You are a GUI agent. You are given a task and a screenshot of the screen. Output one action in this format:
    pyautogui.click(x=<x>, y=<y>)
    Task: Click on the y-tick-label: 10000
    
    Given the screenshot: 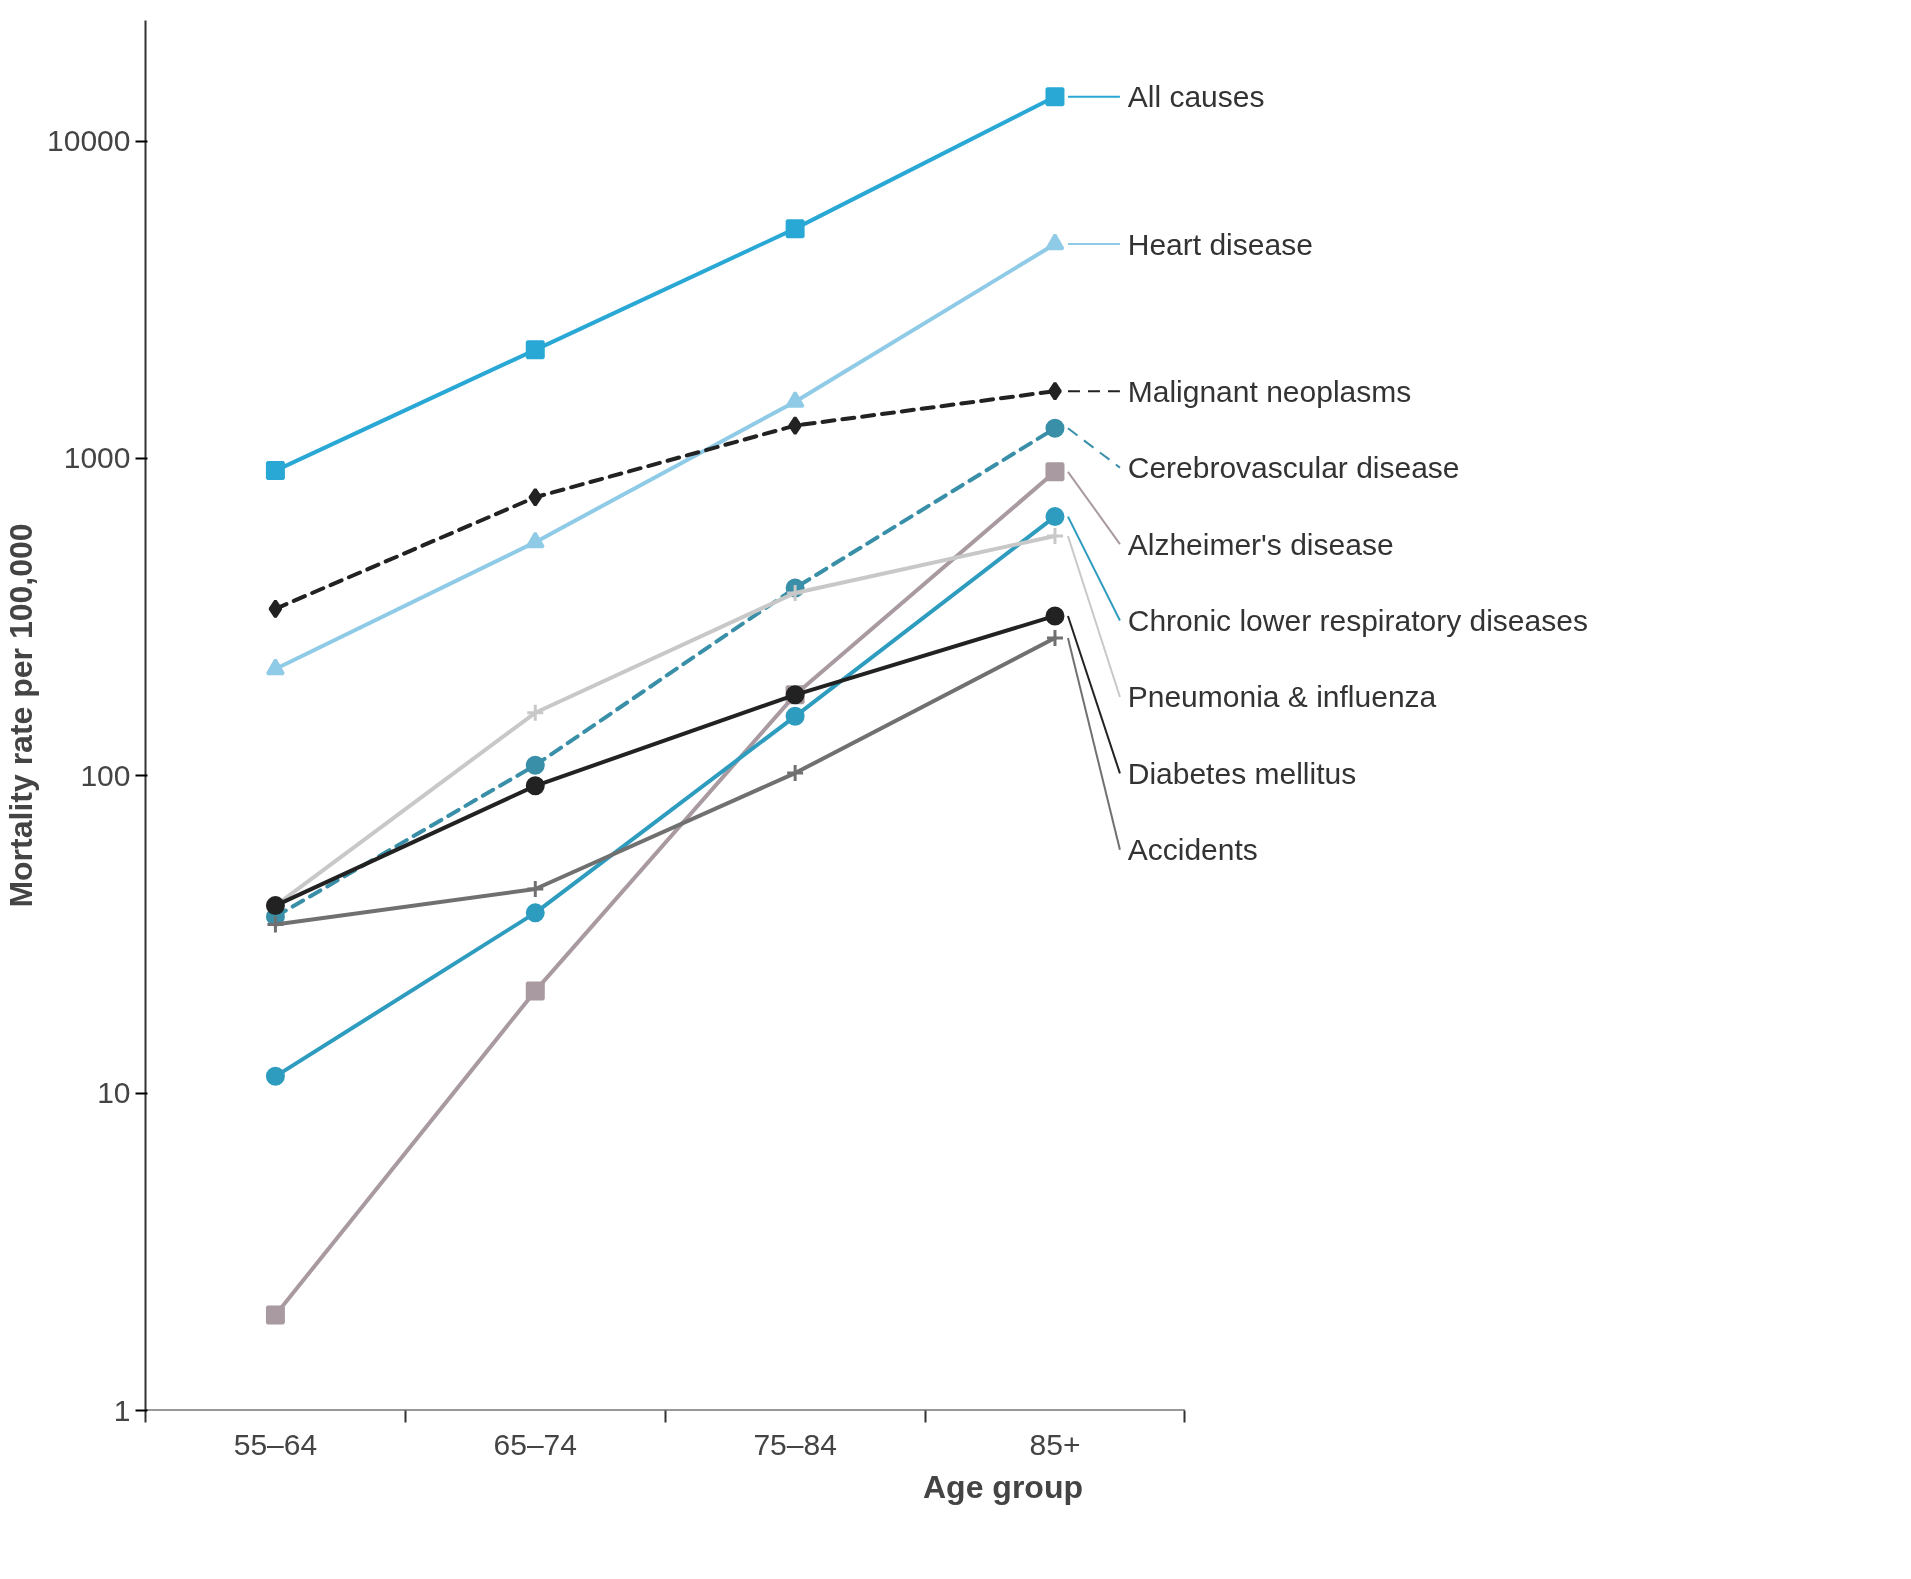 What is the action you would take?
    pyautogui.click(x=89, y=141)
    